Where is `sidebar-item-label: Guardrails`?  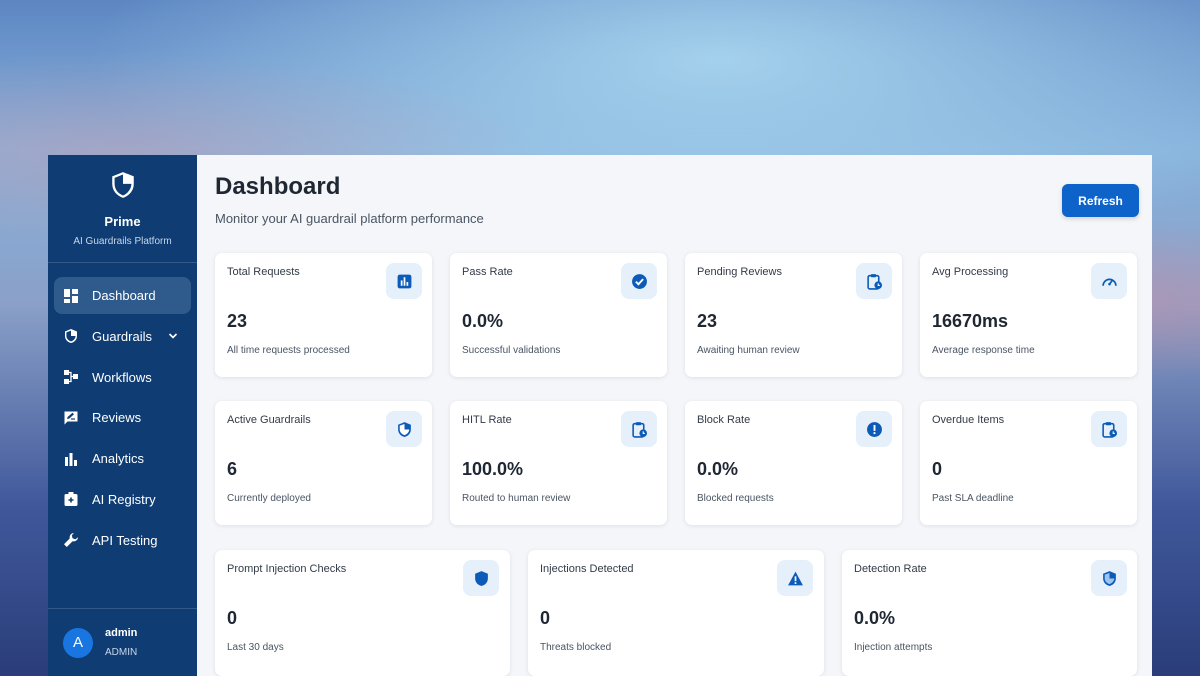 sidebar-item-label: Guardrails is located at coordinates (122, 336).